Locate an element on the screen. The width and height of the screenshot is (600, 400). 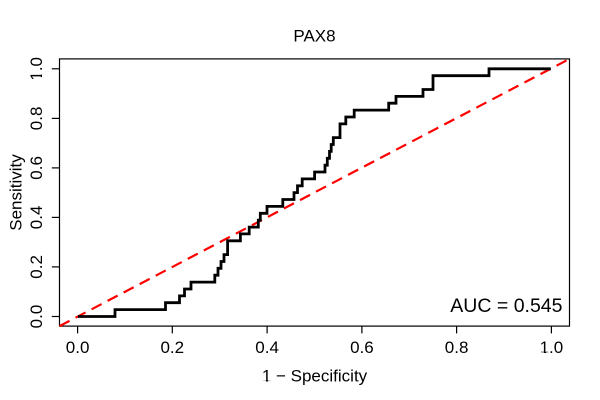
svg-text: 1 − Specificity is located at coordinates (315, 376).